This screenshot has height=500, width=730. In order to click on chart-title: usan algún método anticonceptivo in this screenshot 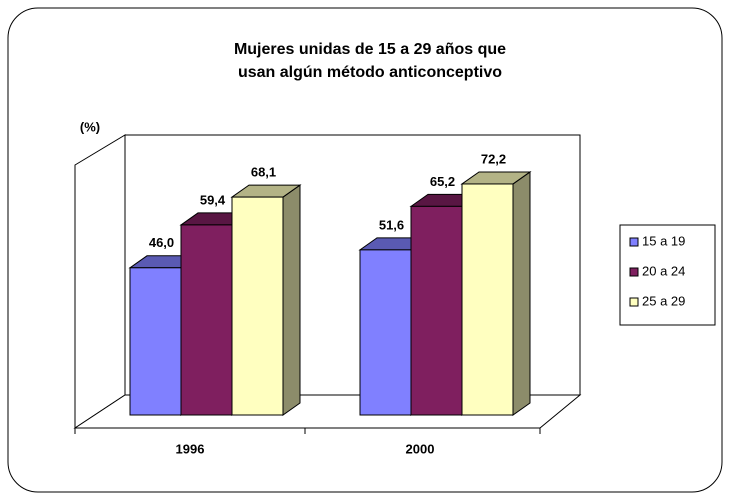, I will do `click(370, 72)`.